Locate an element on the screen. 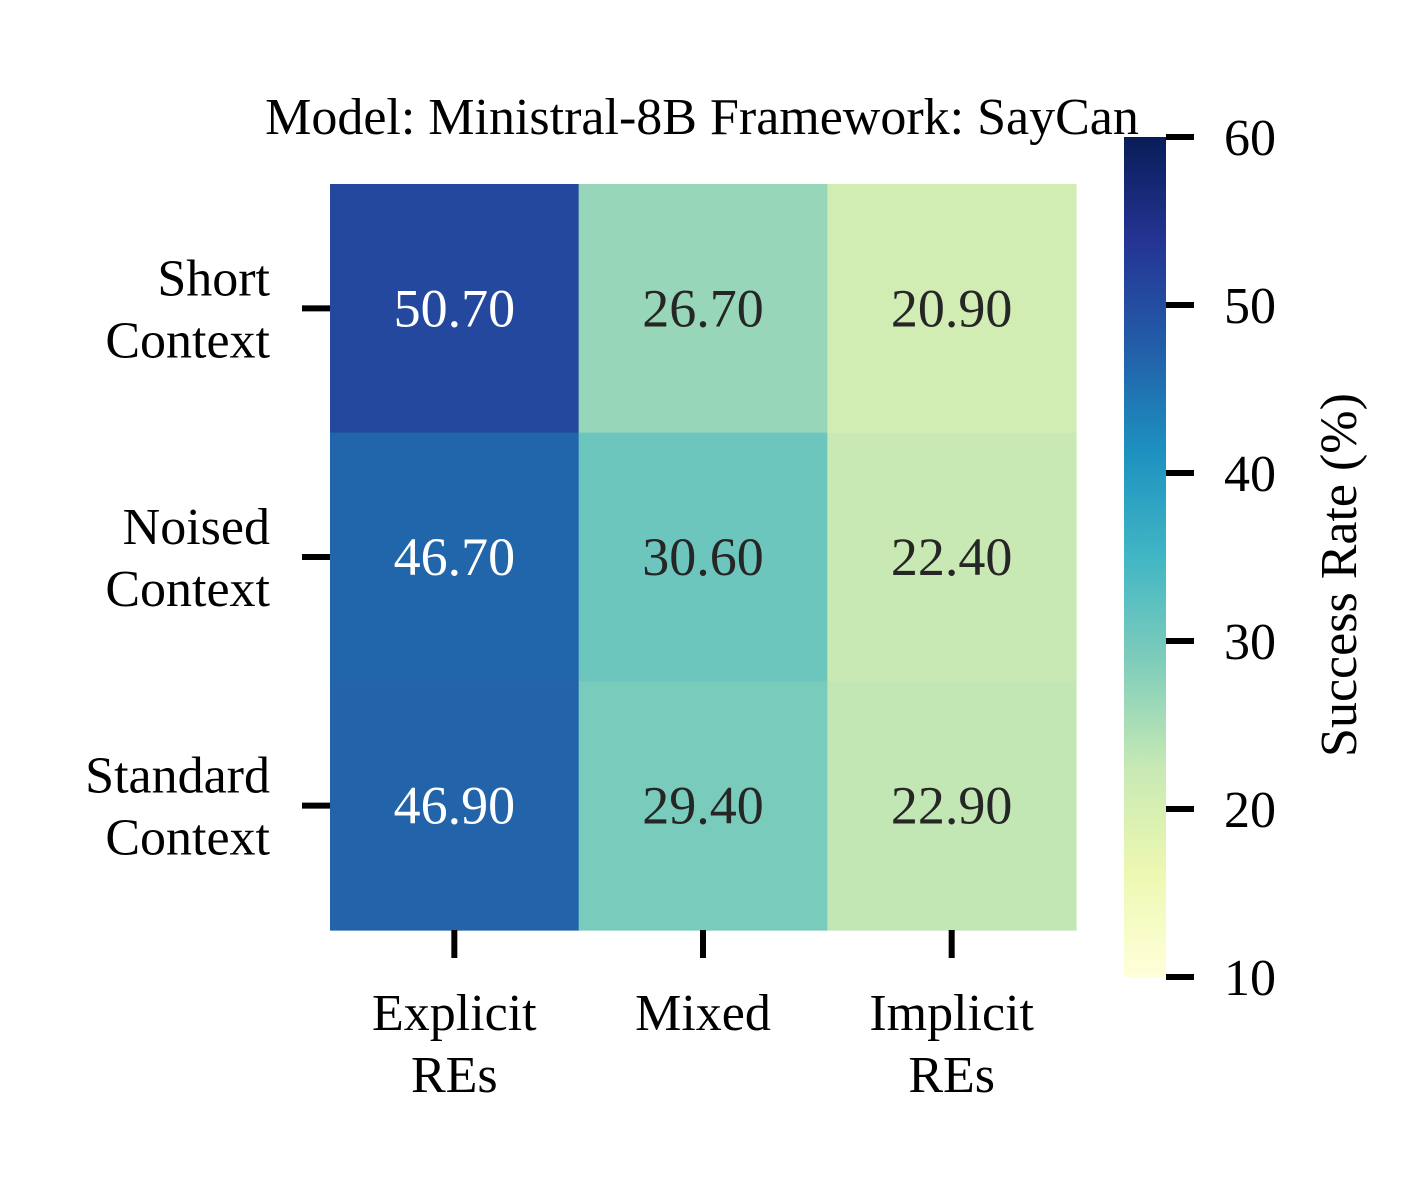 This screenshot has width=1417, height=1204. cell-value-label: 50.70 is located at coordinates (455, 308).